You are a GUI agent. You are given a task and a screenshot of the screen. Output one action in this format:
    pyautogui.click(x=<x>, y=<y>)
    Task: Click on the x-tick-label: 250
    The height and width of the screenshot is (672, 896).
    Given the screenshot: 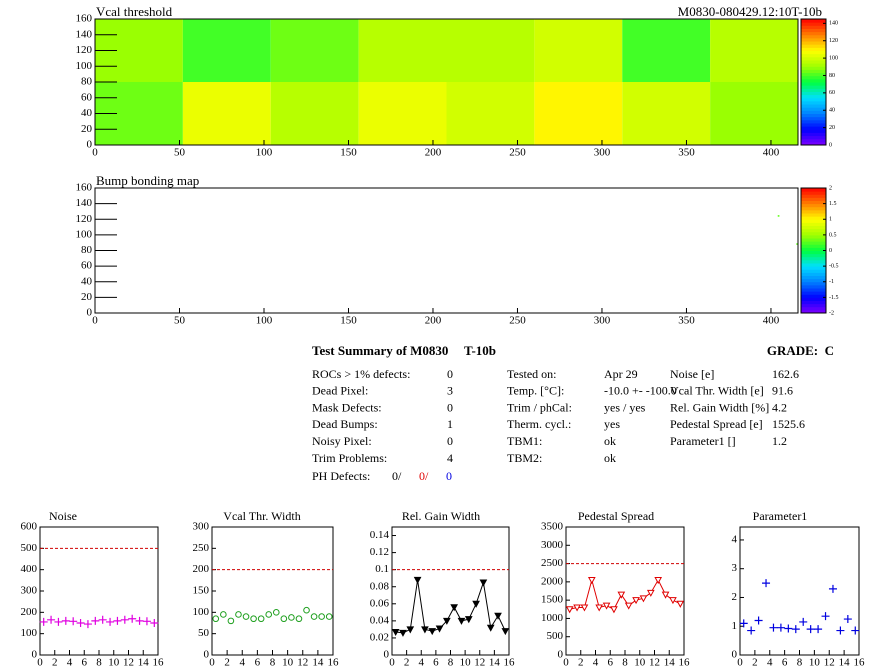 What is the action you would take?
    pyautogui.click(x=517, y=153)
    